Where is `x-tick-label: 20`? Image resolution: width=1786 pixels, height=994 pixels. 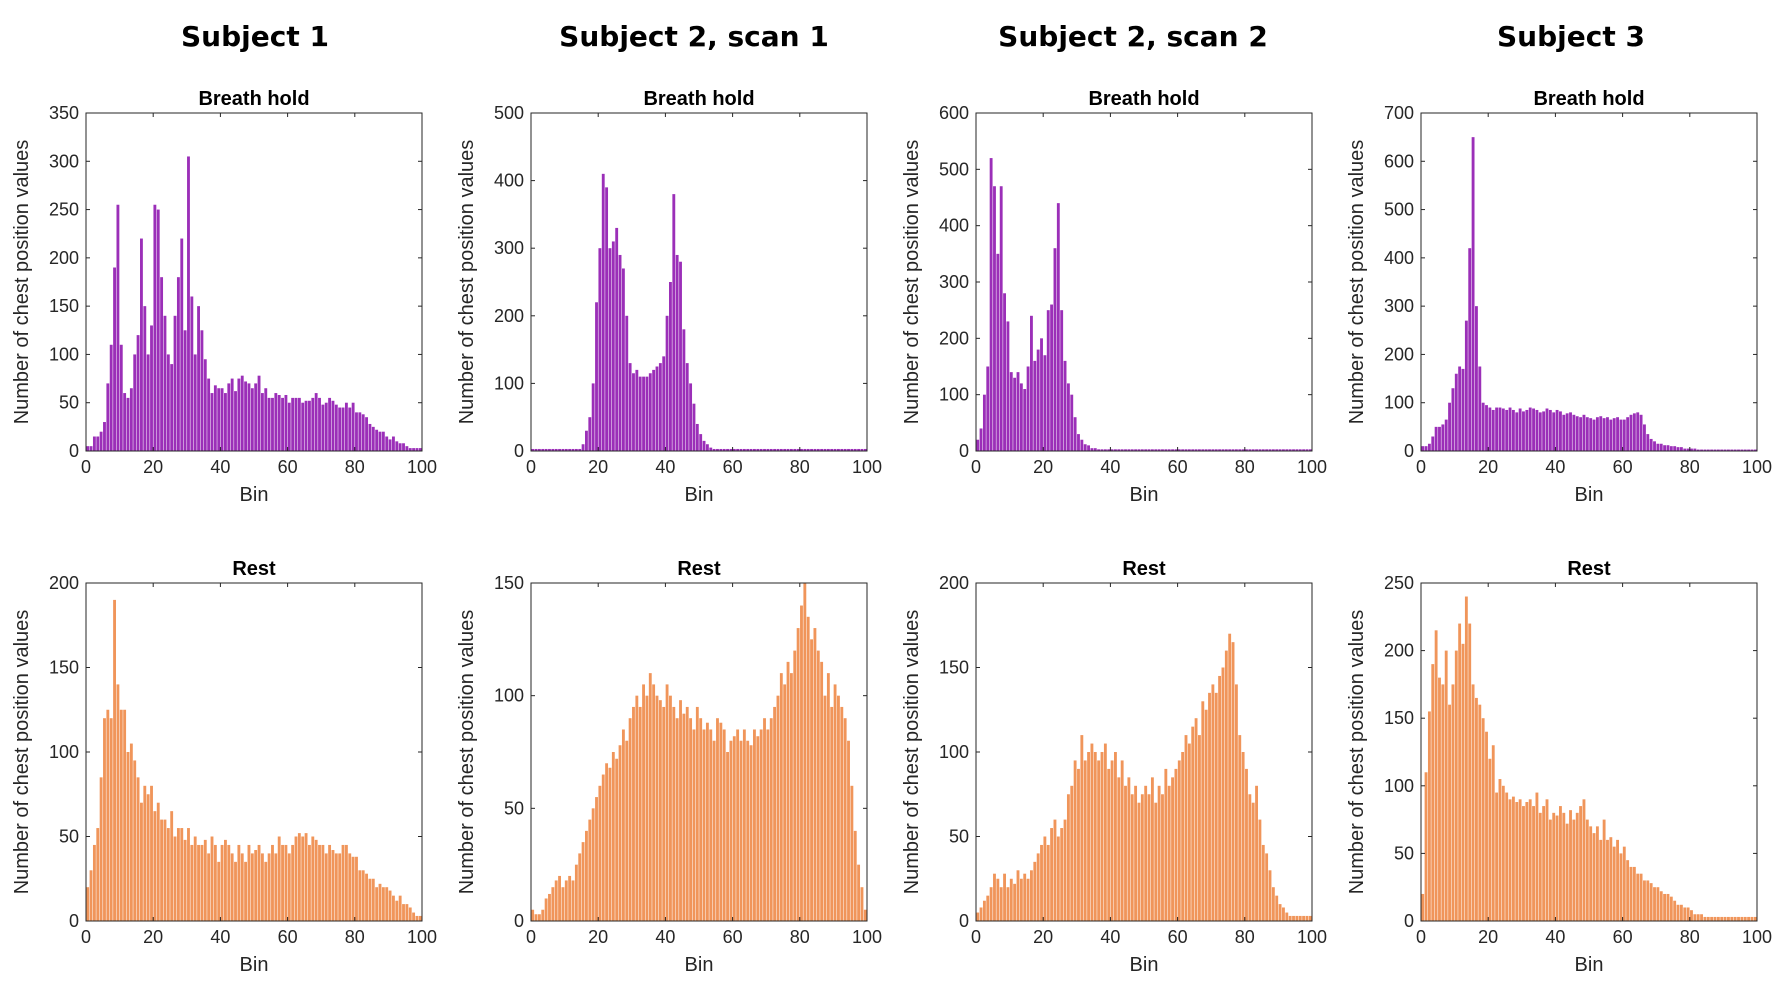
x-tick-label: 20 is located at coordinates (1488, 467).